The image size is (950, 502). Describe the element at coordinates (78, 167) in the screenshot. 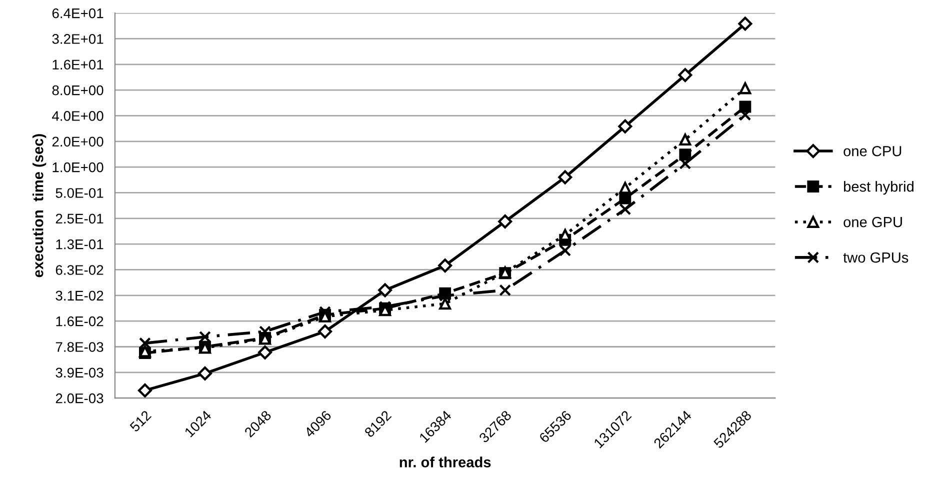

I see `y-tick-label: 1.0E+00` at that location.